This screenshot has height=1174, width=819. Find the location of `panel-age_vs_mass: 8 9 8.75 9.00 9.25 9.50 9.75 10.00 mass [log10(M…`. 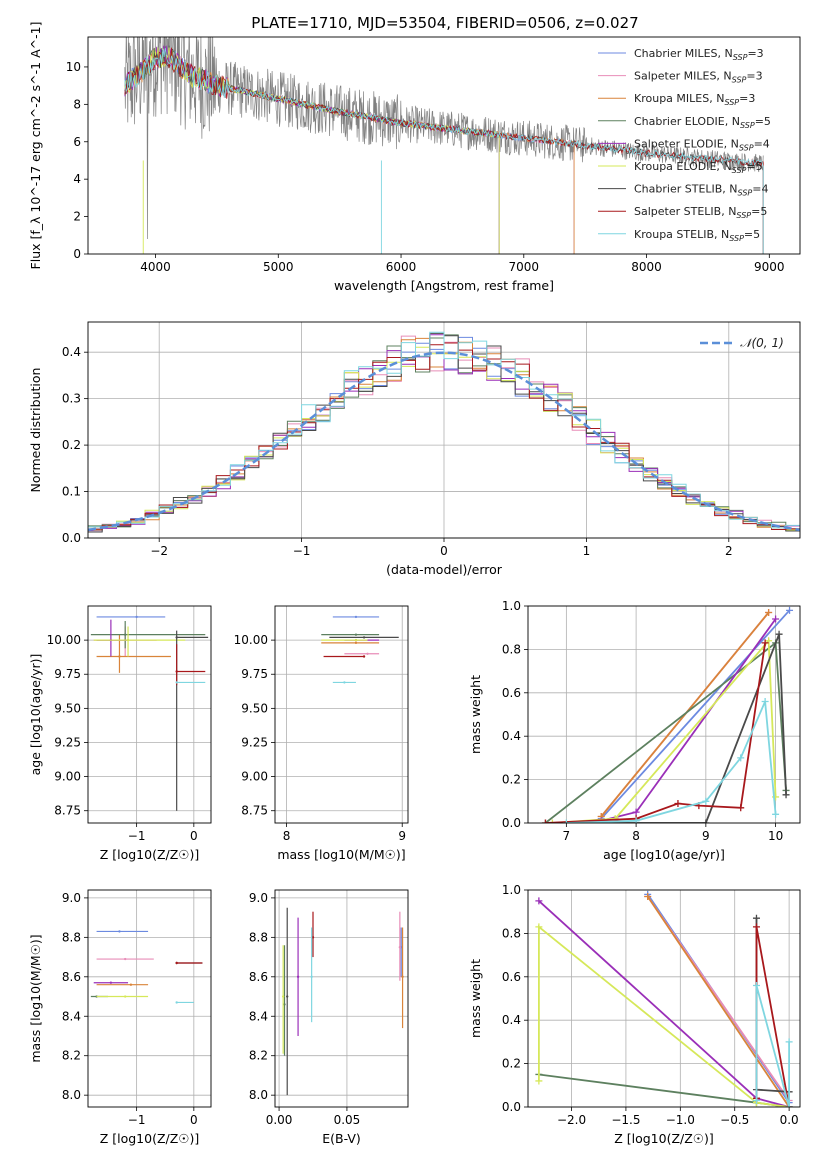

panel-age_vs_mass: 8 9 8.75 9.00 9.25 9.50 9.75 10.00 mass [log10(M… is located at coordinates (321, 733).